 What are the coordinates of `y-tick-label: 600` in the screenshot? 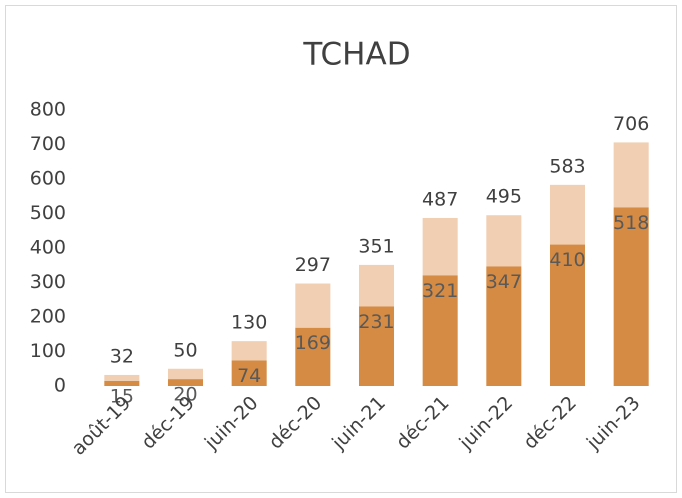 It's located at (48, 179).